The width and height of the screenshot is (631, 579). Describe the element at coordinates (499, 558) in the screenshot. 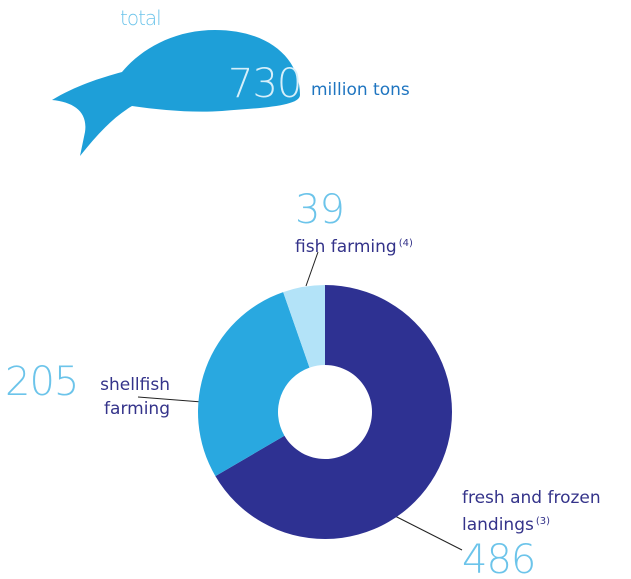

I see `value-label: 486` at that location.